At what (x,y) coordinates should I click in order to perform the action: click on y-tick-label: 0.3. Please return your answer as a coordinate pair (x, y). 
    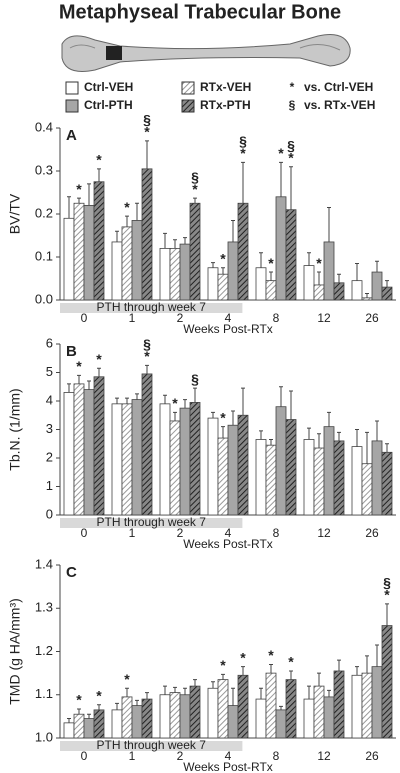
    Looking at the image, I should click on (44, 169).